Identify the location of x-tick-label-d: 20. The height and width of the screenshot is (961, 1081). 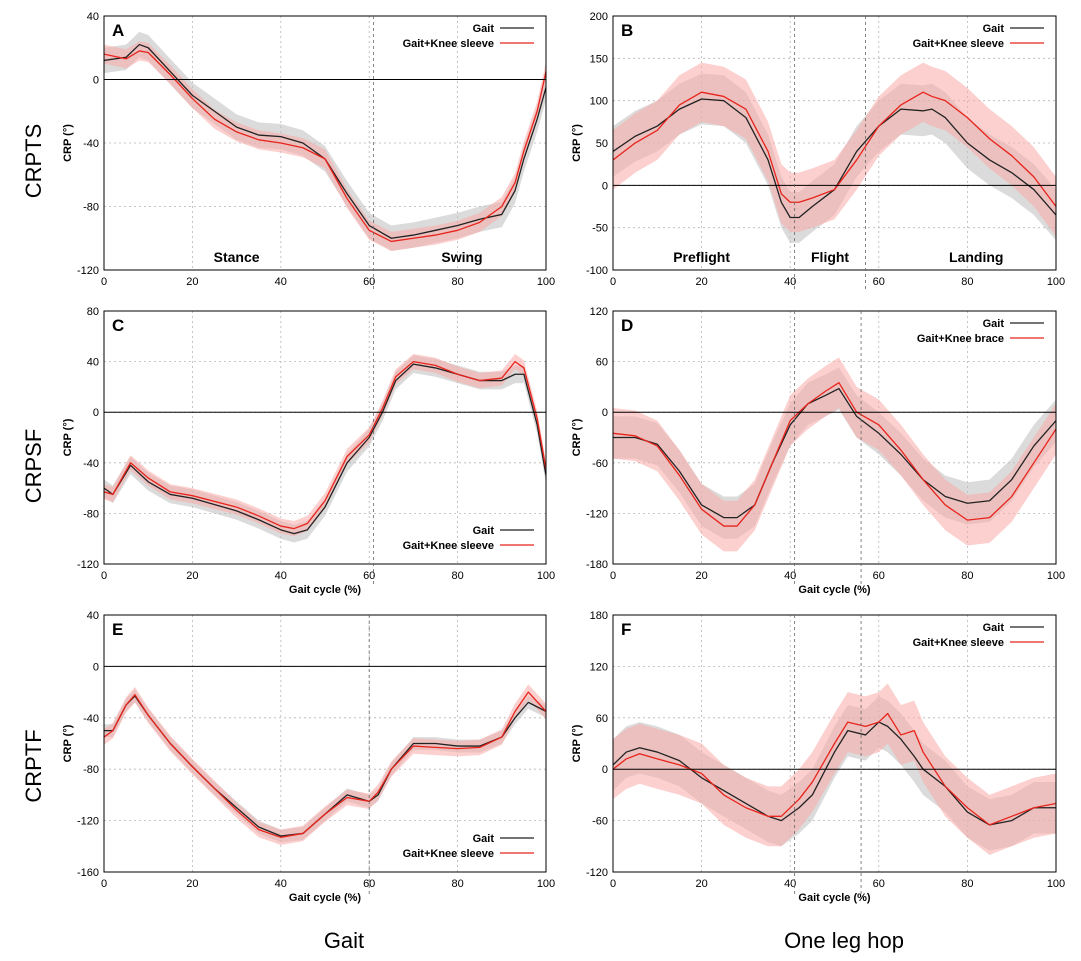
(701, 576).